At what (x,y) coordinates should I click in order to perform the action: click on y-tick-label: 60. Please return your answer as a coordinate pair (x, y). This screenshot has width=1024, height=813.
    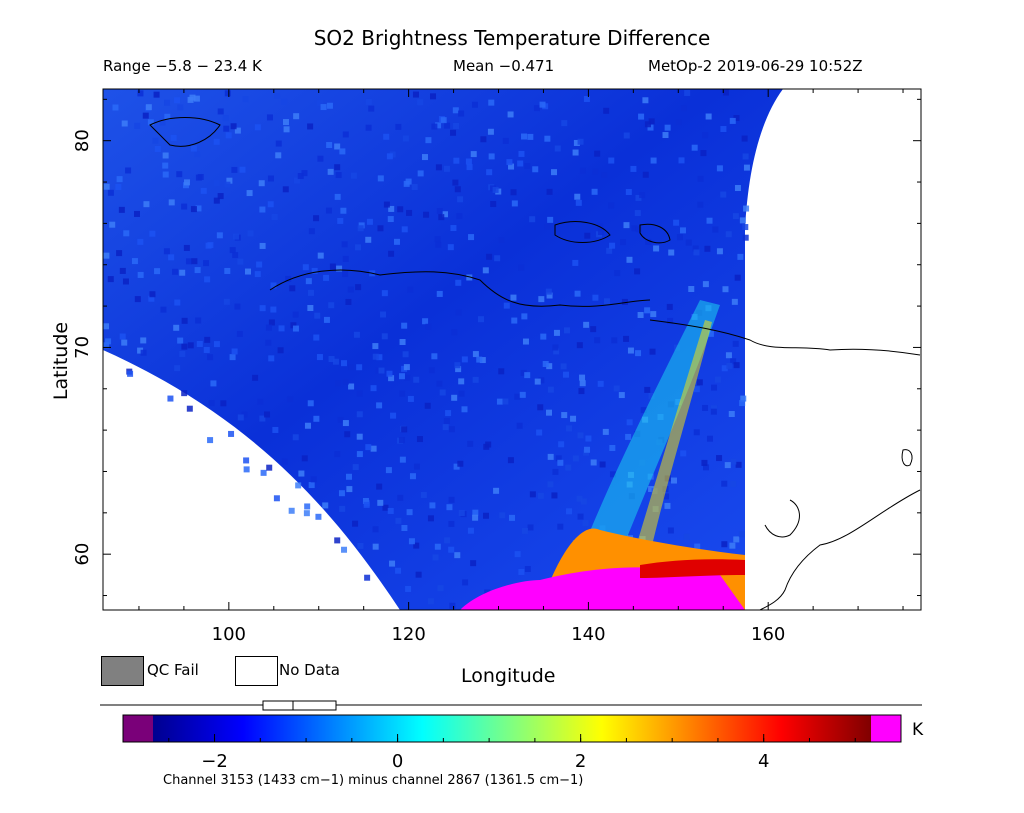
    Looking at the image, I should click on (82, 554).